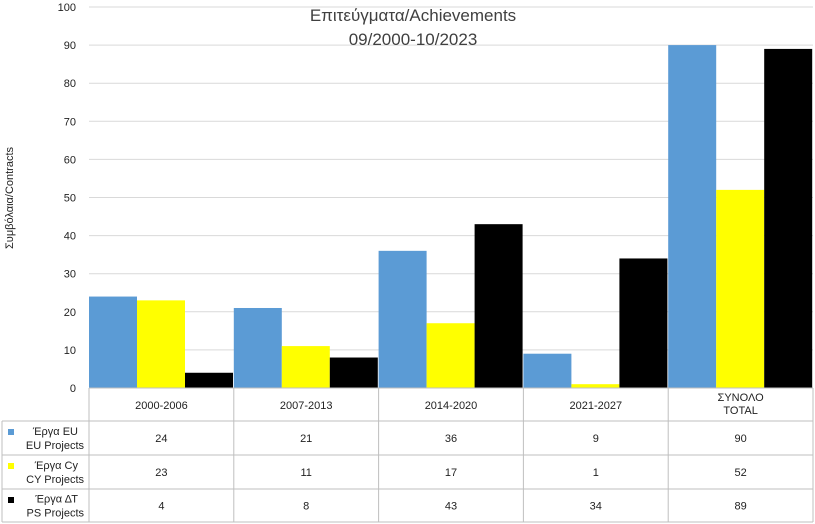 This screenshot has width=815, height=524. Describe the element at coordinates (740, 439) in the screenshot. I see `data-table-value: 90` at that location.